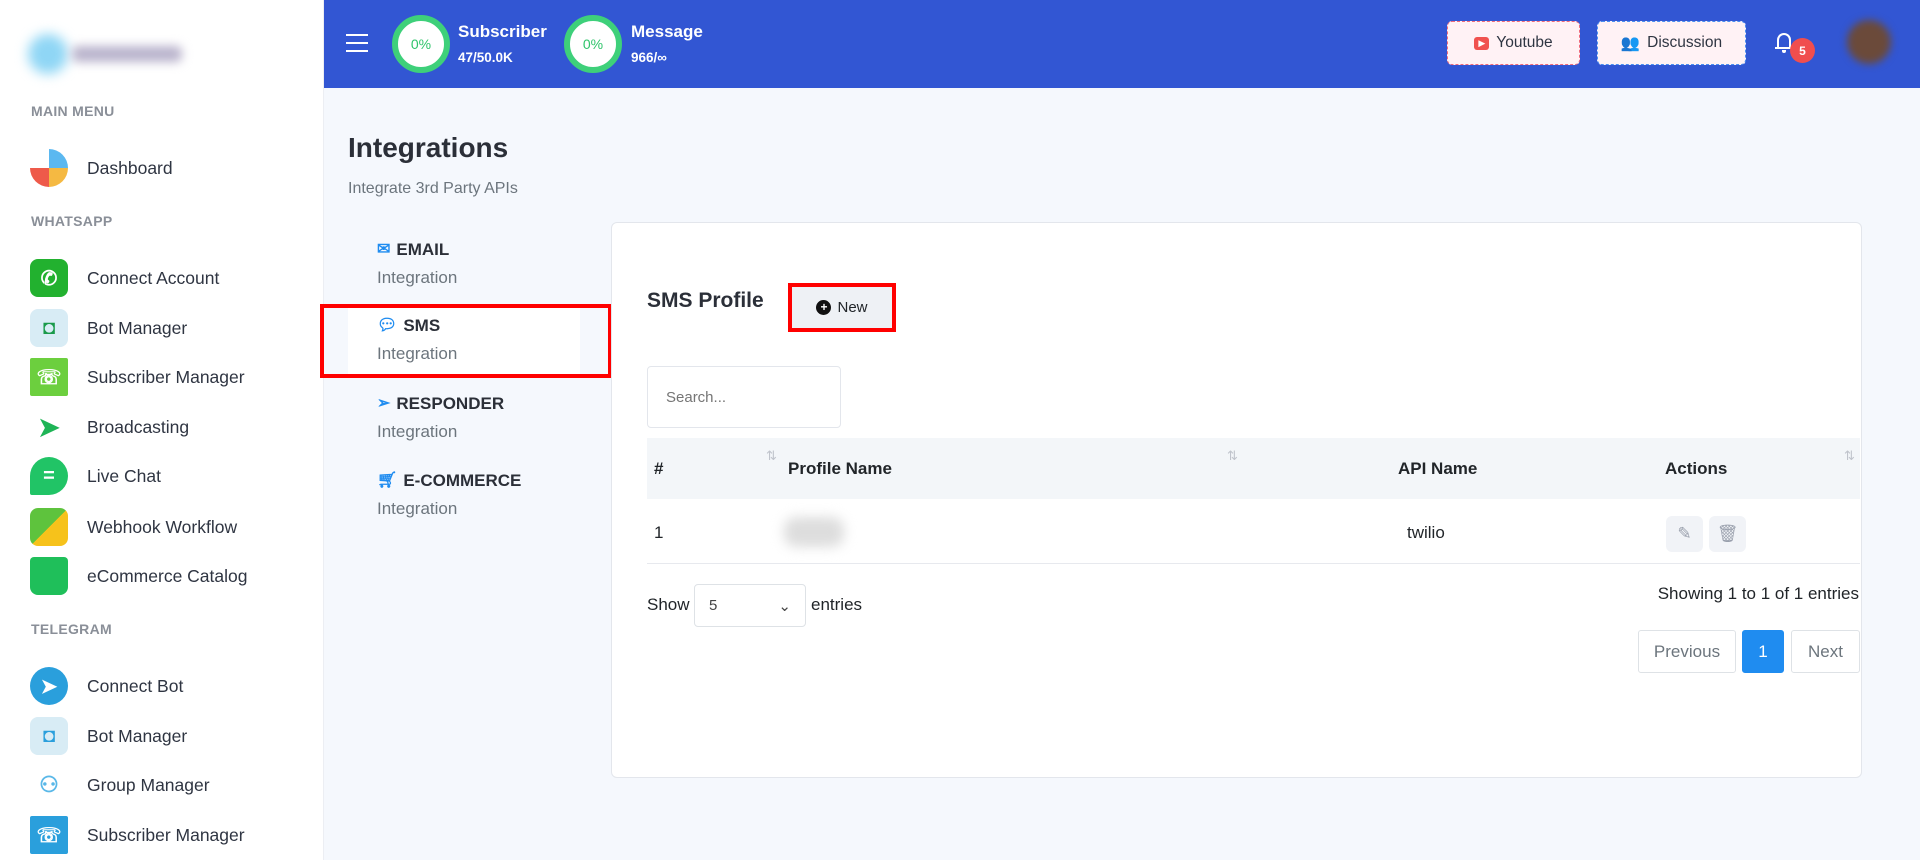 The height and width of the screenshot is (860, 1920). I want to click on api-name: twilio, so click(1426, 532).